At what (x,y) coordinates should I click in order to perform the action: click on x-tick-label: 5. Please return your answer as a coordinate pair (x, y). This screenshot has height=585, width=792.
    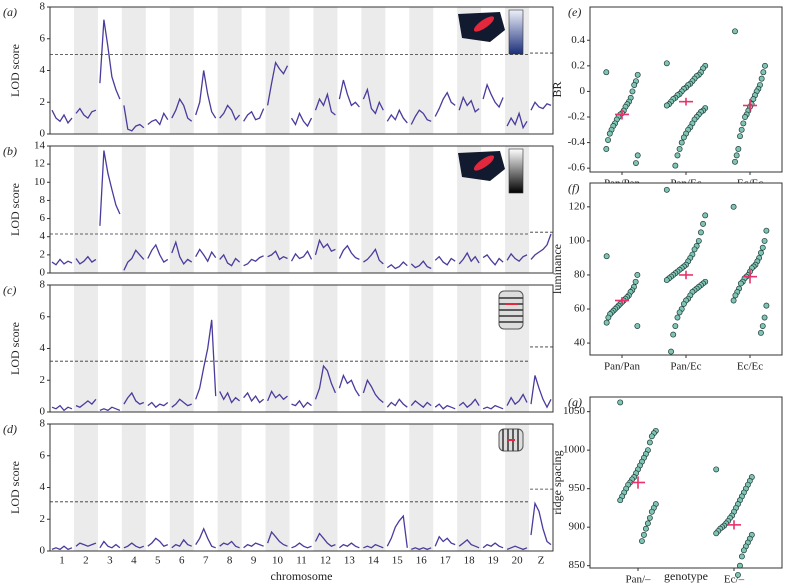
    Looking at the image, I should click on (158, 561).